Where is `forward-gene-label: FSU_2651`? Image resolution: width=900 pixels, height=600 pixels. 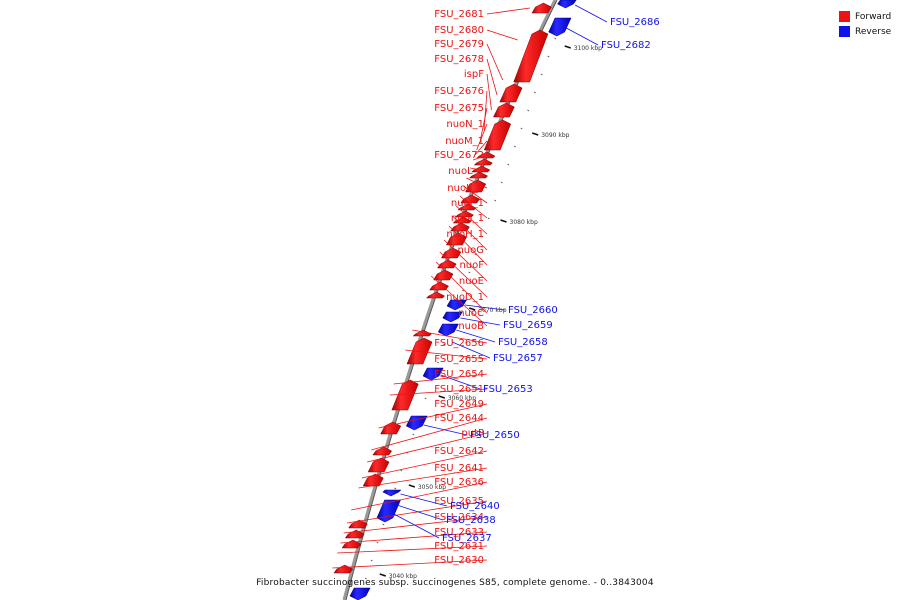
forward-gene-label: FSU_2651 is located at coordinates (459, 389).